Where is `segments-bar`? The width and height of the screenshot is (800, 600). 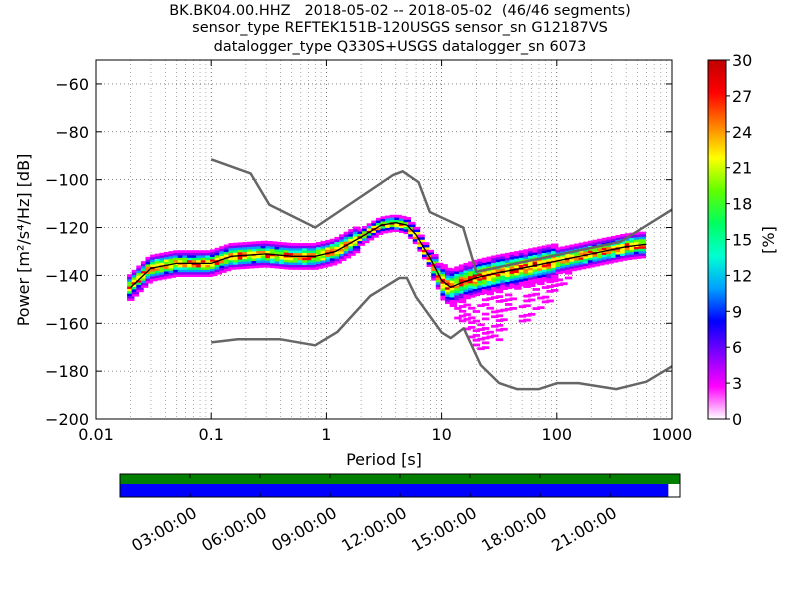 segments-bar is located at coordinates (394, 490).